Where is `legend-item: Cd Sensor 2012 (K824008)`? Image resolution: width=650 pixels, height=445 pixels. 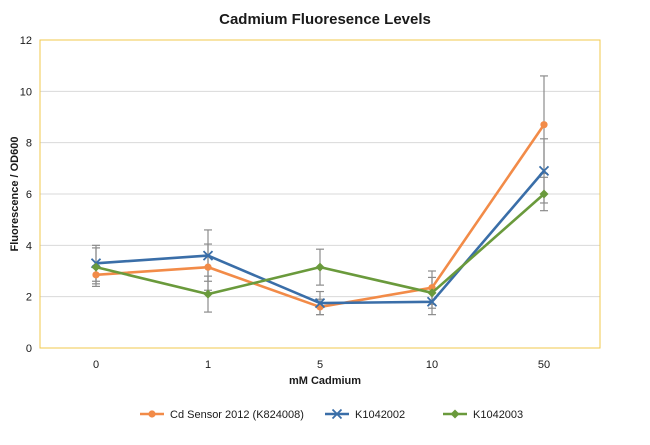
legend-item: Cd Sensor 2012 (K824008) is located at coordinates (222, 415).